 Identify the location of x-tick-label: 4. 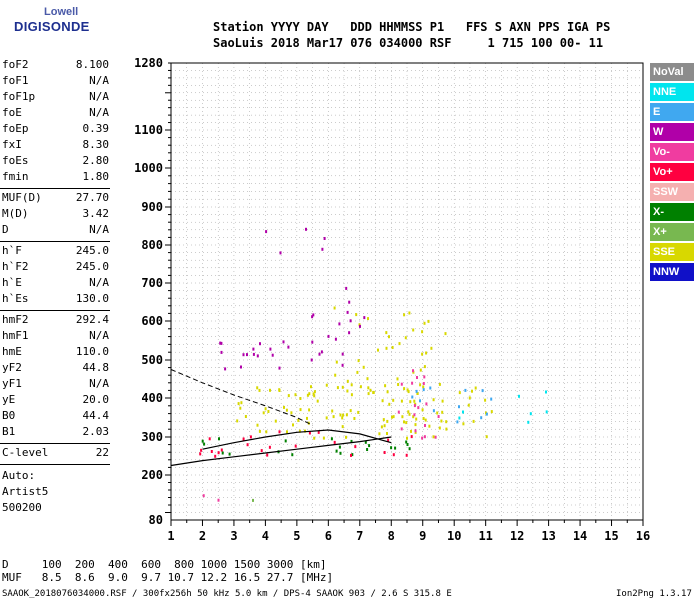
(265, 536).